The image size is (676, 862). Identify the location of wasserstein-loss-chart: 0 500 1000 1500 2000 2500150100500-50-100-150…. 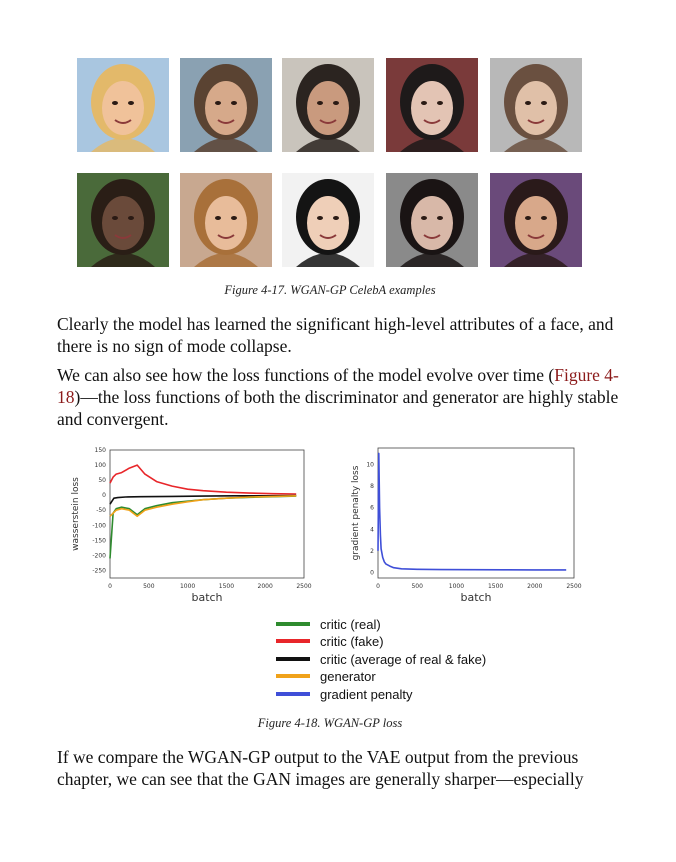
(191, 525).